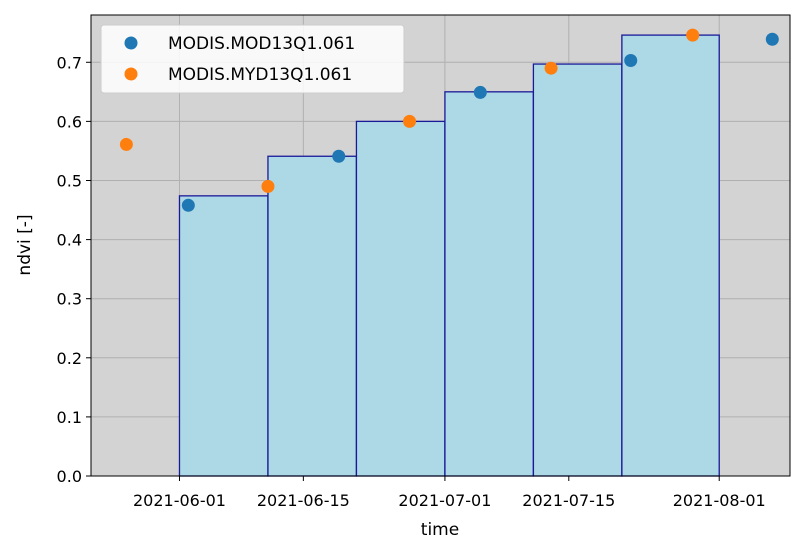 The height and width of the screenshot is (554, 803). Describe the element at coordinates (568, 500) in the screenshot. I see `x-tick-label: 2021-07-15` at that location.